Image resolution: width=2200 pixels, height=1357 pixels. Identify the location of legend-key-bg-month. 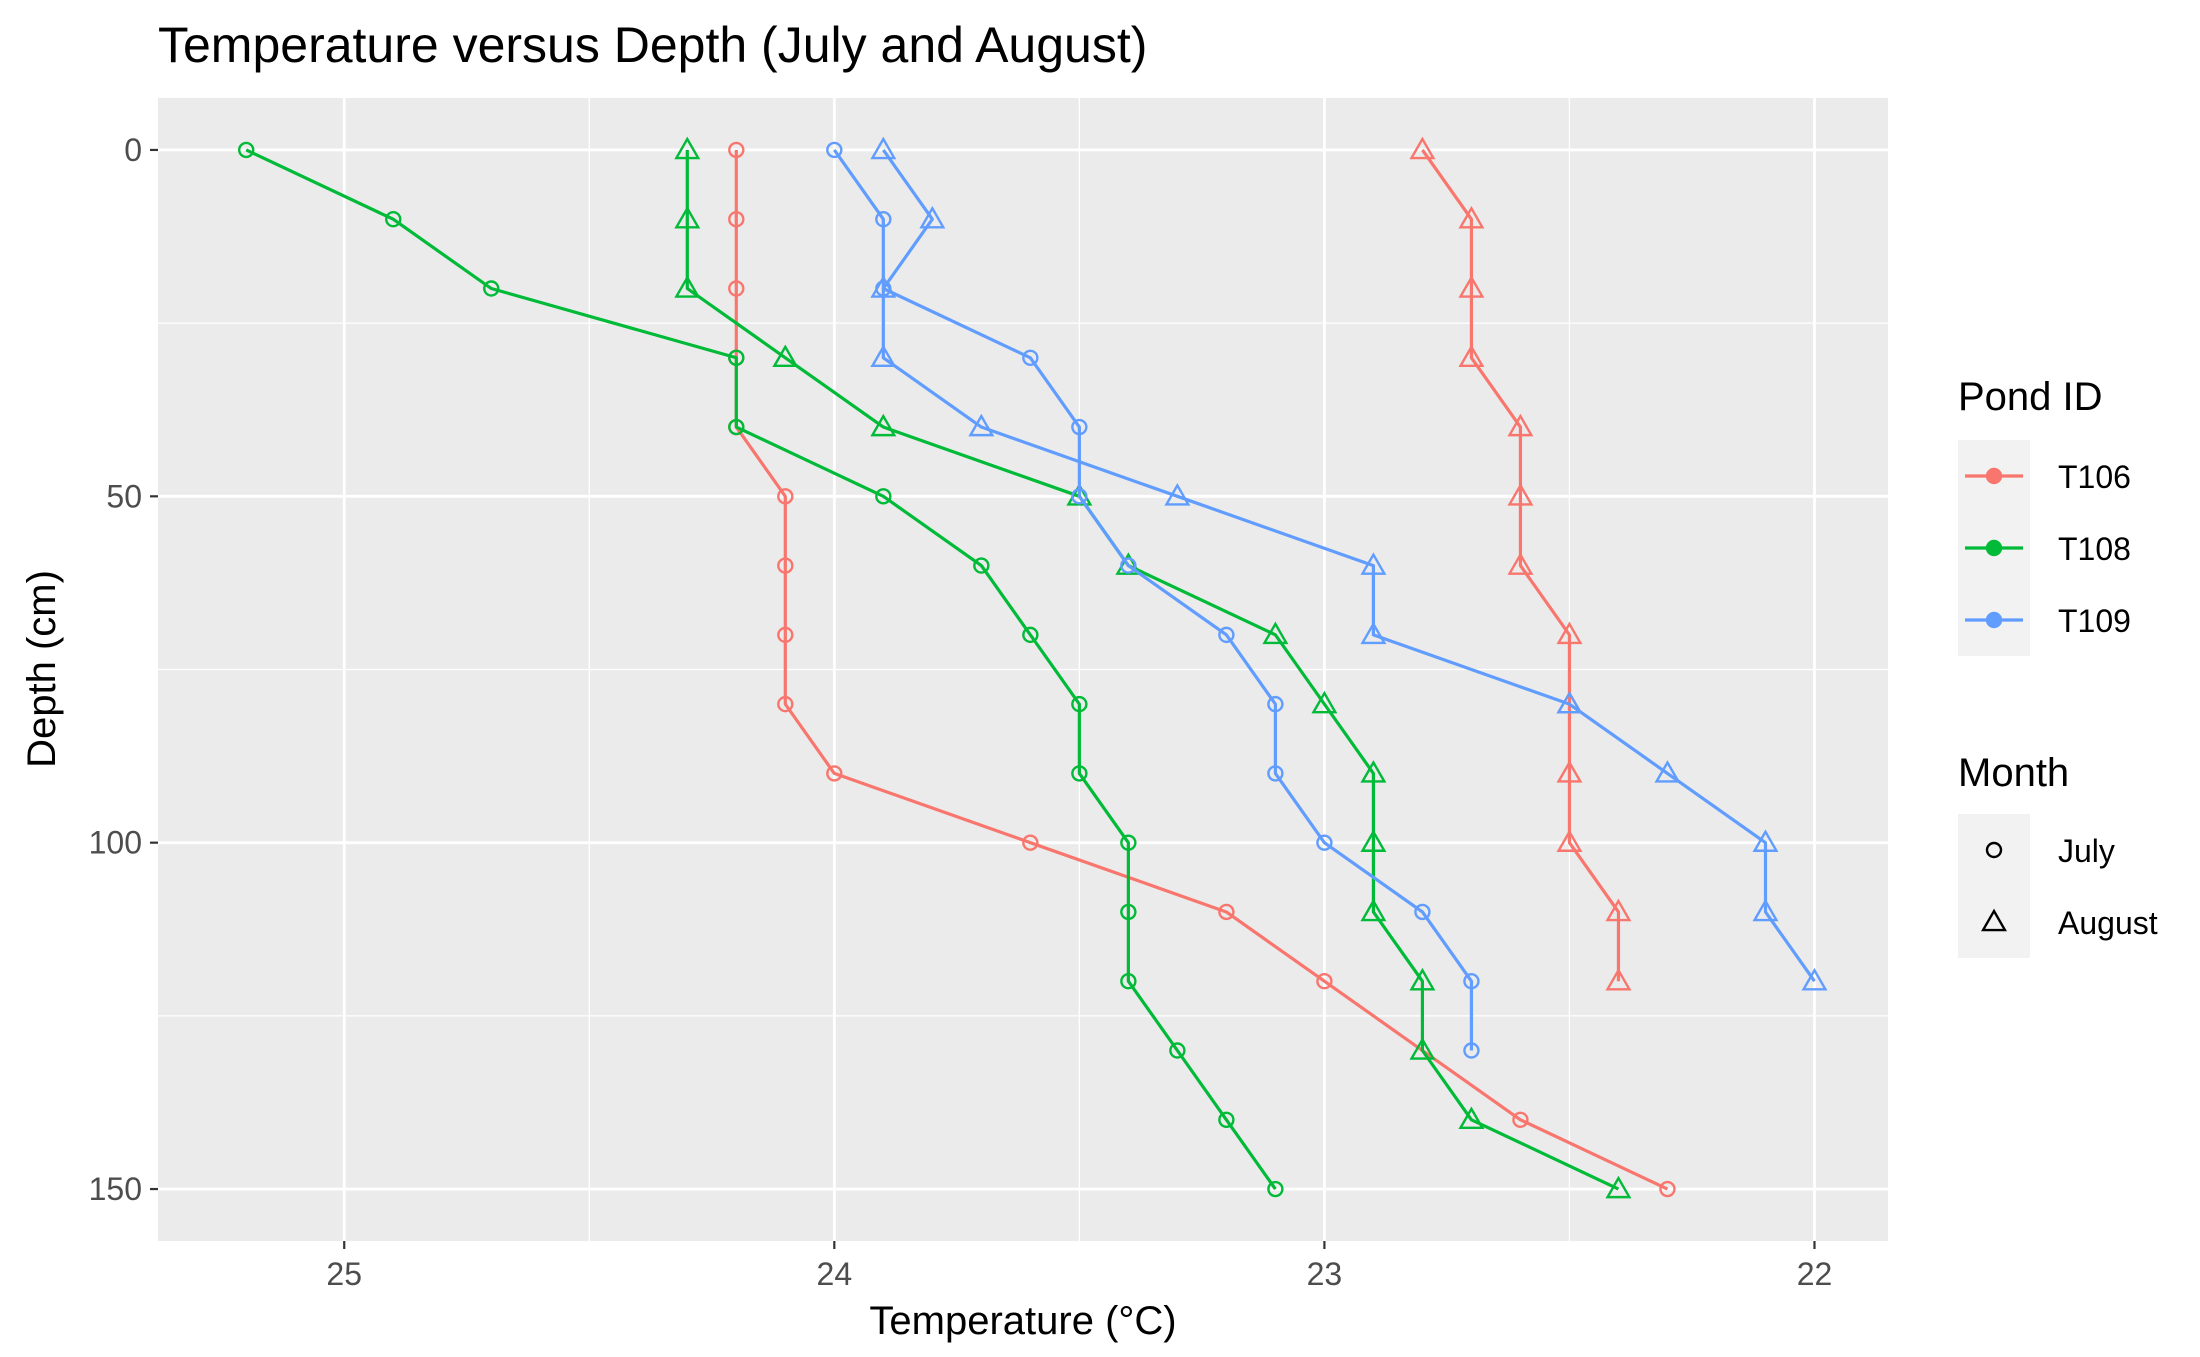
(1994, 886).